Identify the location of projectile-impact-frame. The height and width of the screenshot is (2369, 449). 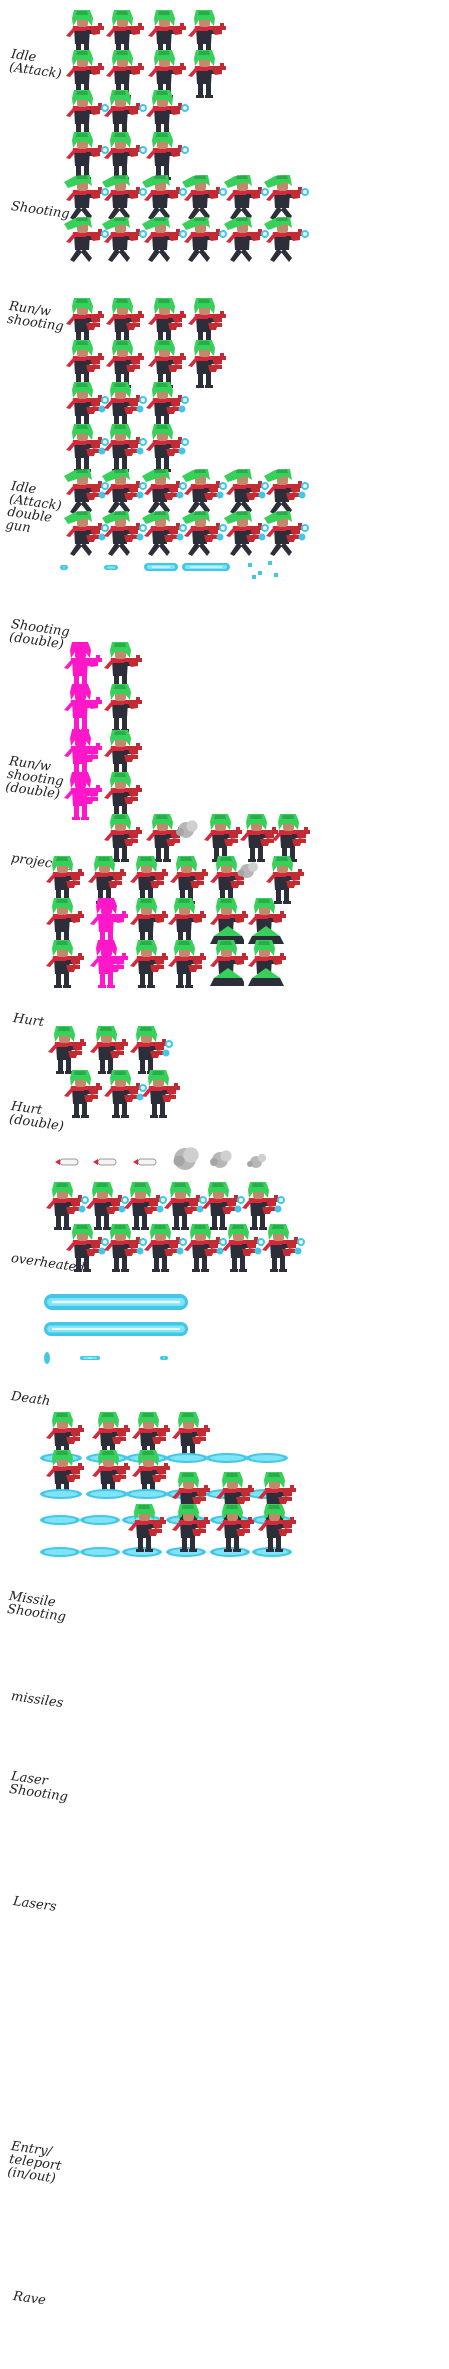
(263, 570).